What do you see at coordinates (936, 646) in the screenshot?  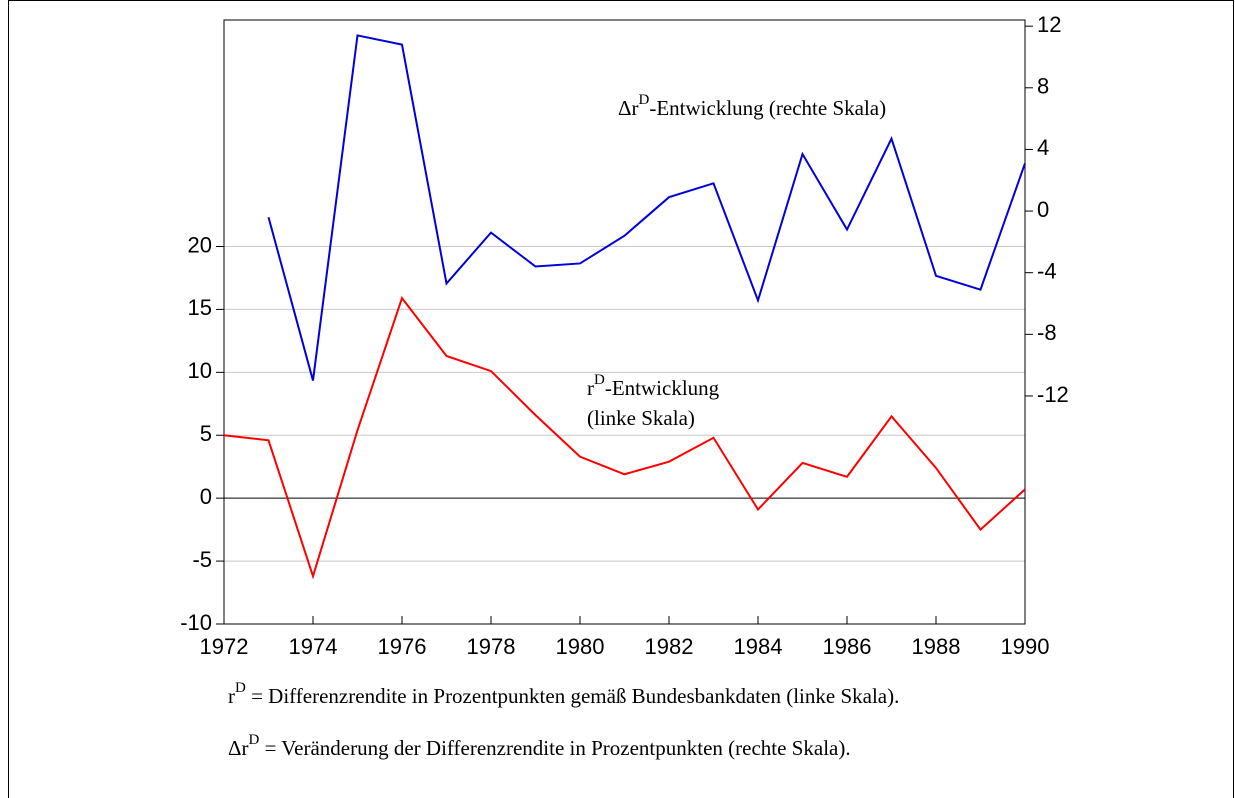 I see `x-tick-label: 1988` at bounding box center [936, 646].